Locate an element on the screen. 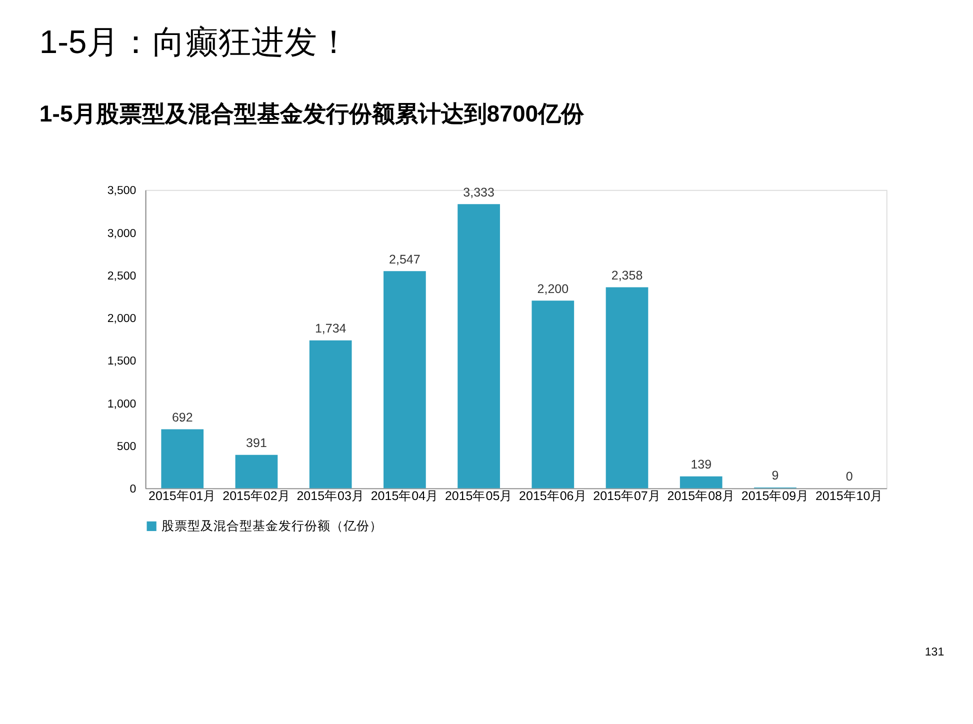 This screenshot has height=724, width=973. text: 139 is located at coordinates (701, 465).